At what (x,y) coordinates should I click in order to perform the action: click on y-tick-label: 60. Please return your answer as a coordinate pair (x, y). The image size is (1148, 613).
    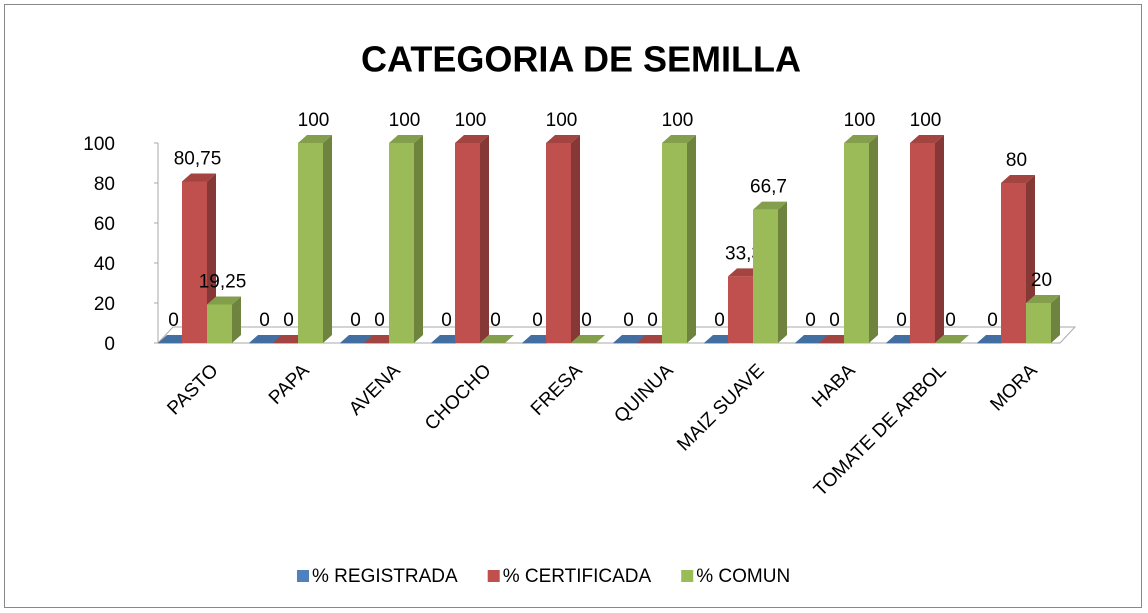
    Looking at the image, I should click on (104, 224).